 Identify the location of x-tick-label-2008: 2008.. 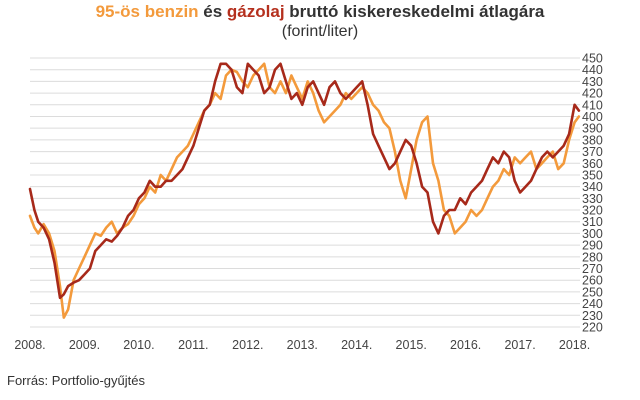
(29, 345).